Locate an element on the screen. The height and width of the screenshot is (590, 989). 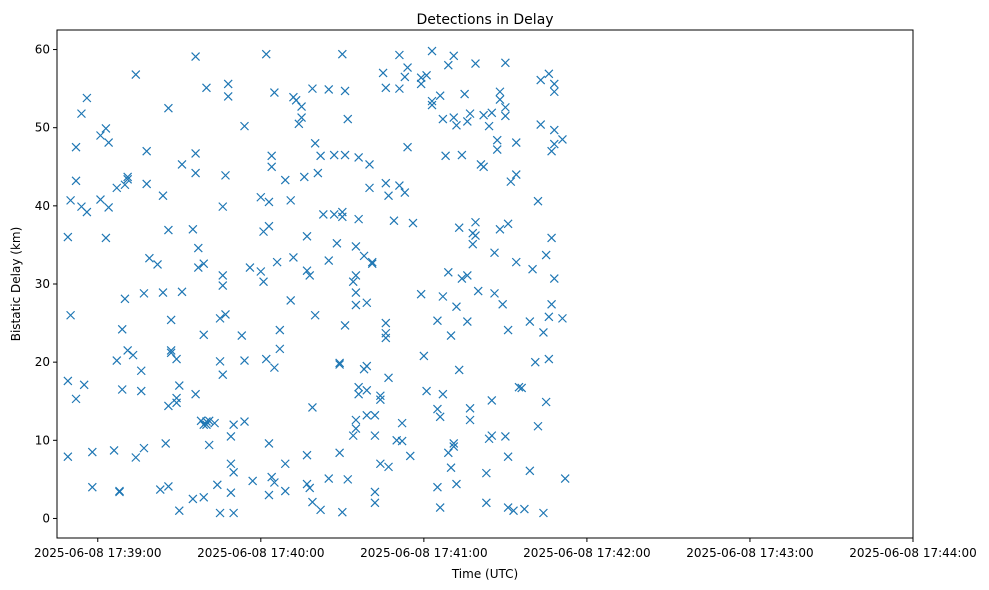
x-tick-label: 2025-06-08 17:41:00 is located at coordinates (423, 553).